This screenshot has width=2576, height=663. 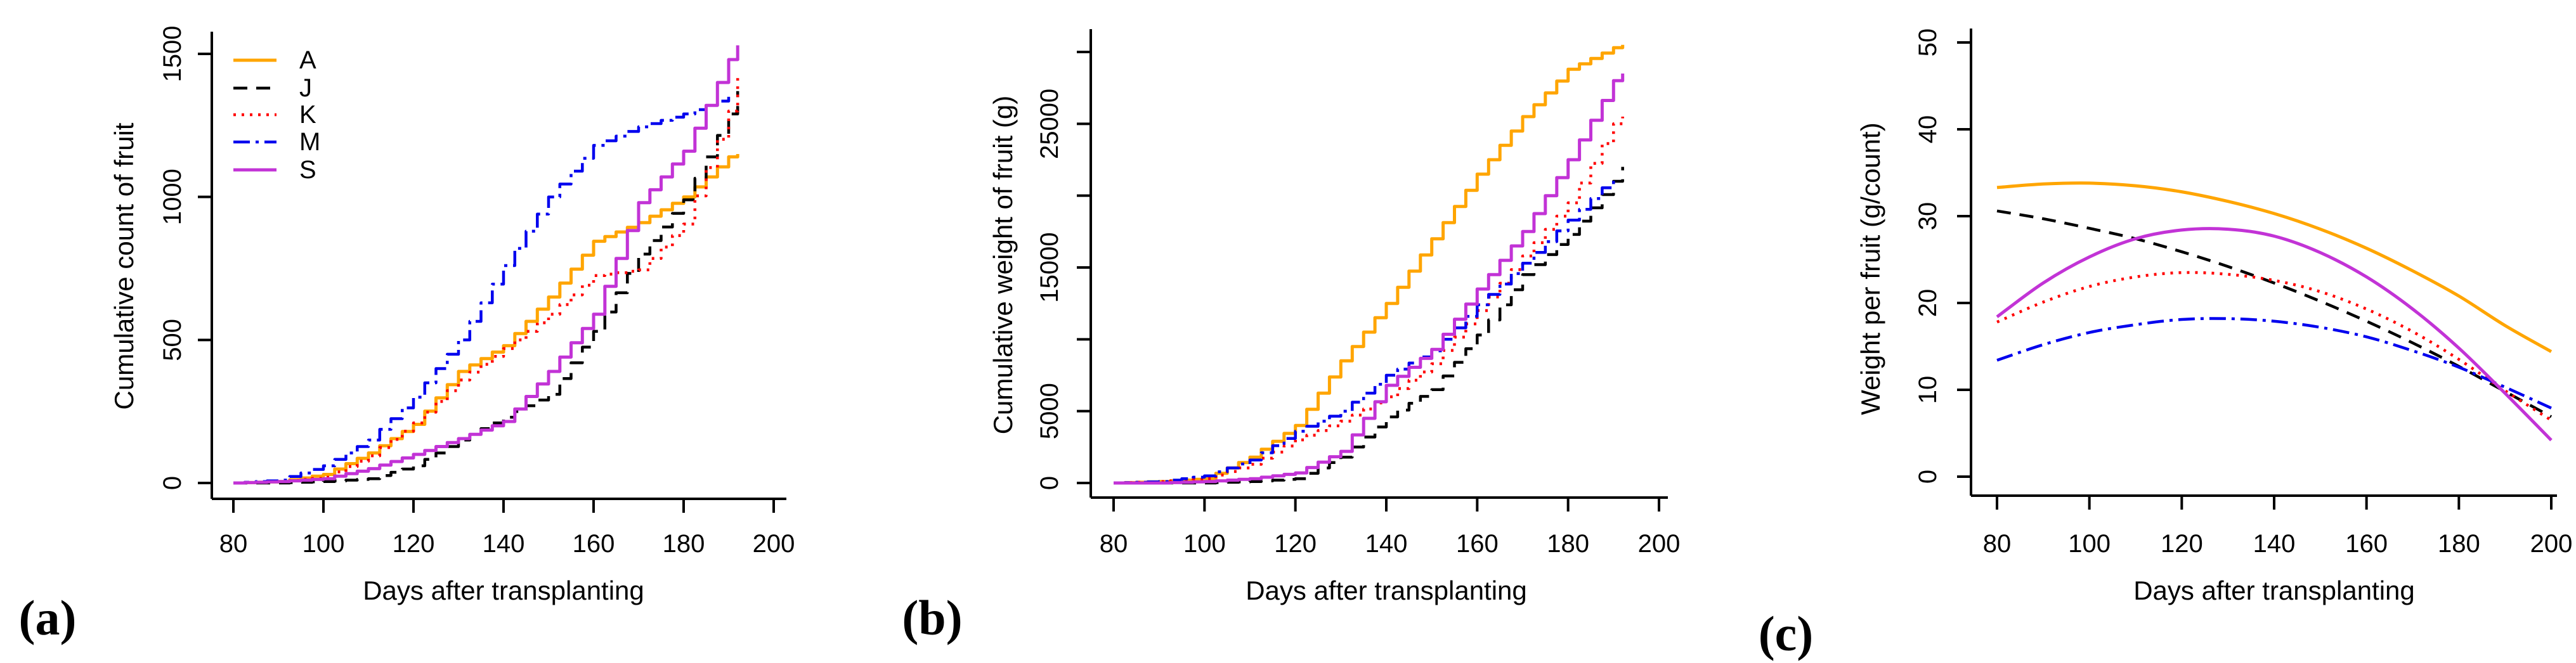 What do you see at coordinates (1204, 544) in the screenshot?
I see `b-x-tick-label: 100` at bounding box center [1204, 544].